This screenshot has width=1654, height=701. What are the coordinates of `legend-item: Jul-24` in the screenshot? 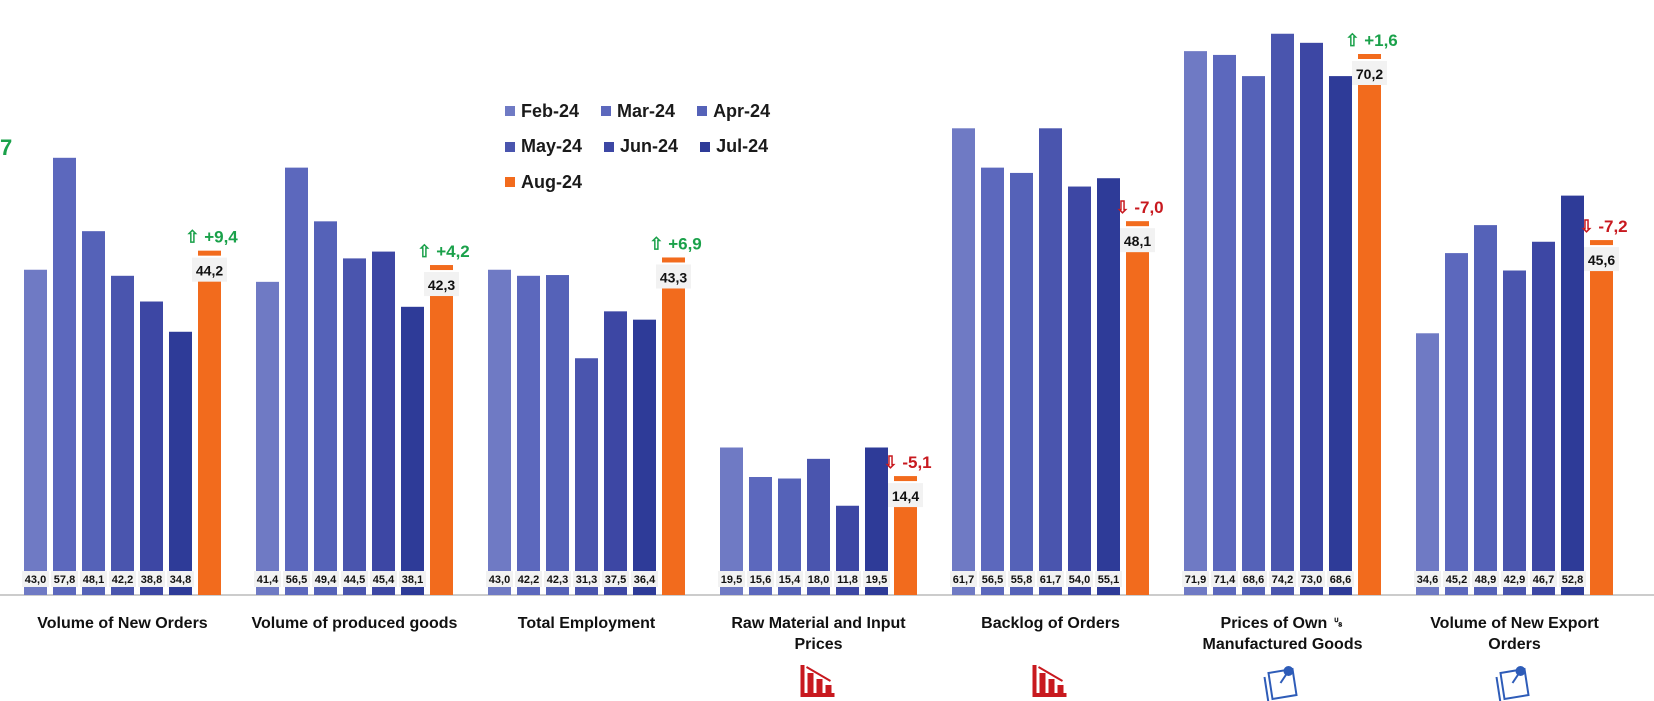 It's located at (734, 146).